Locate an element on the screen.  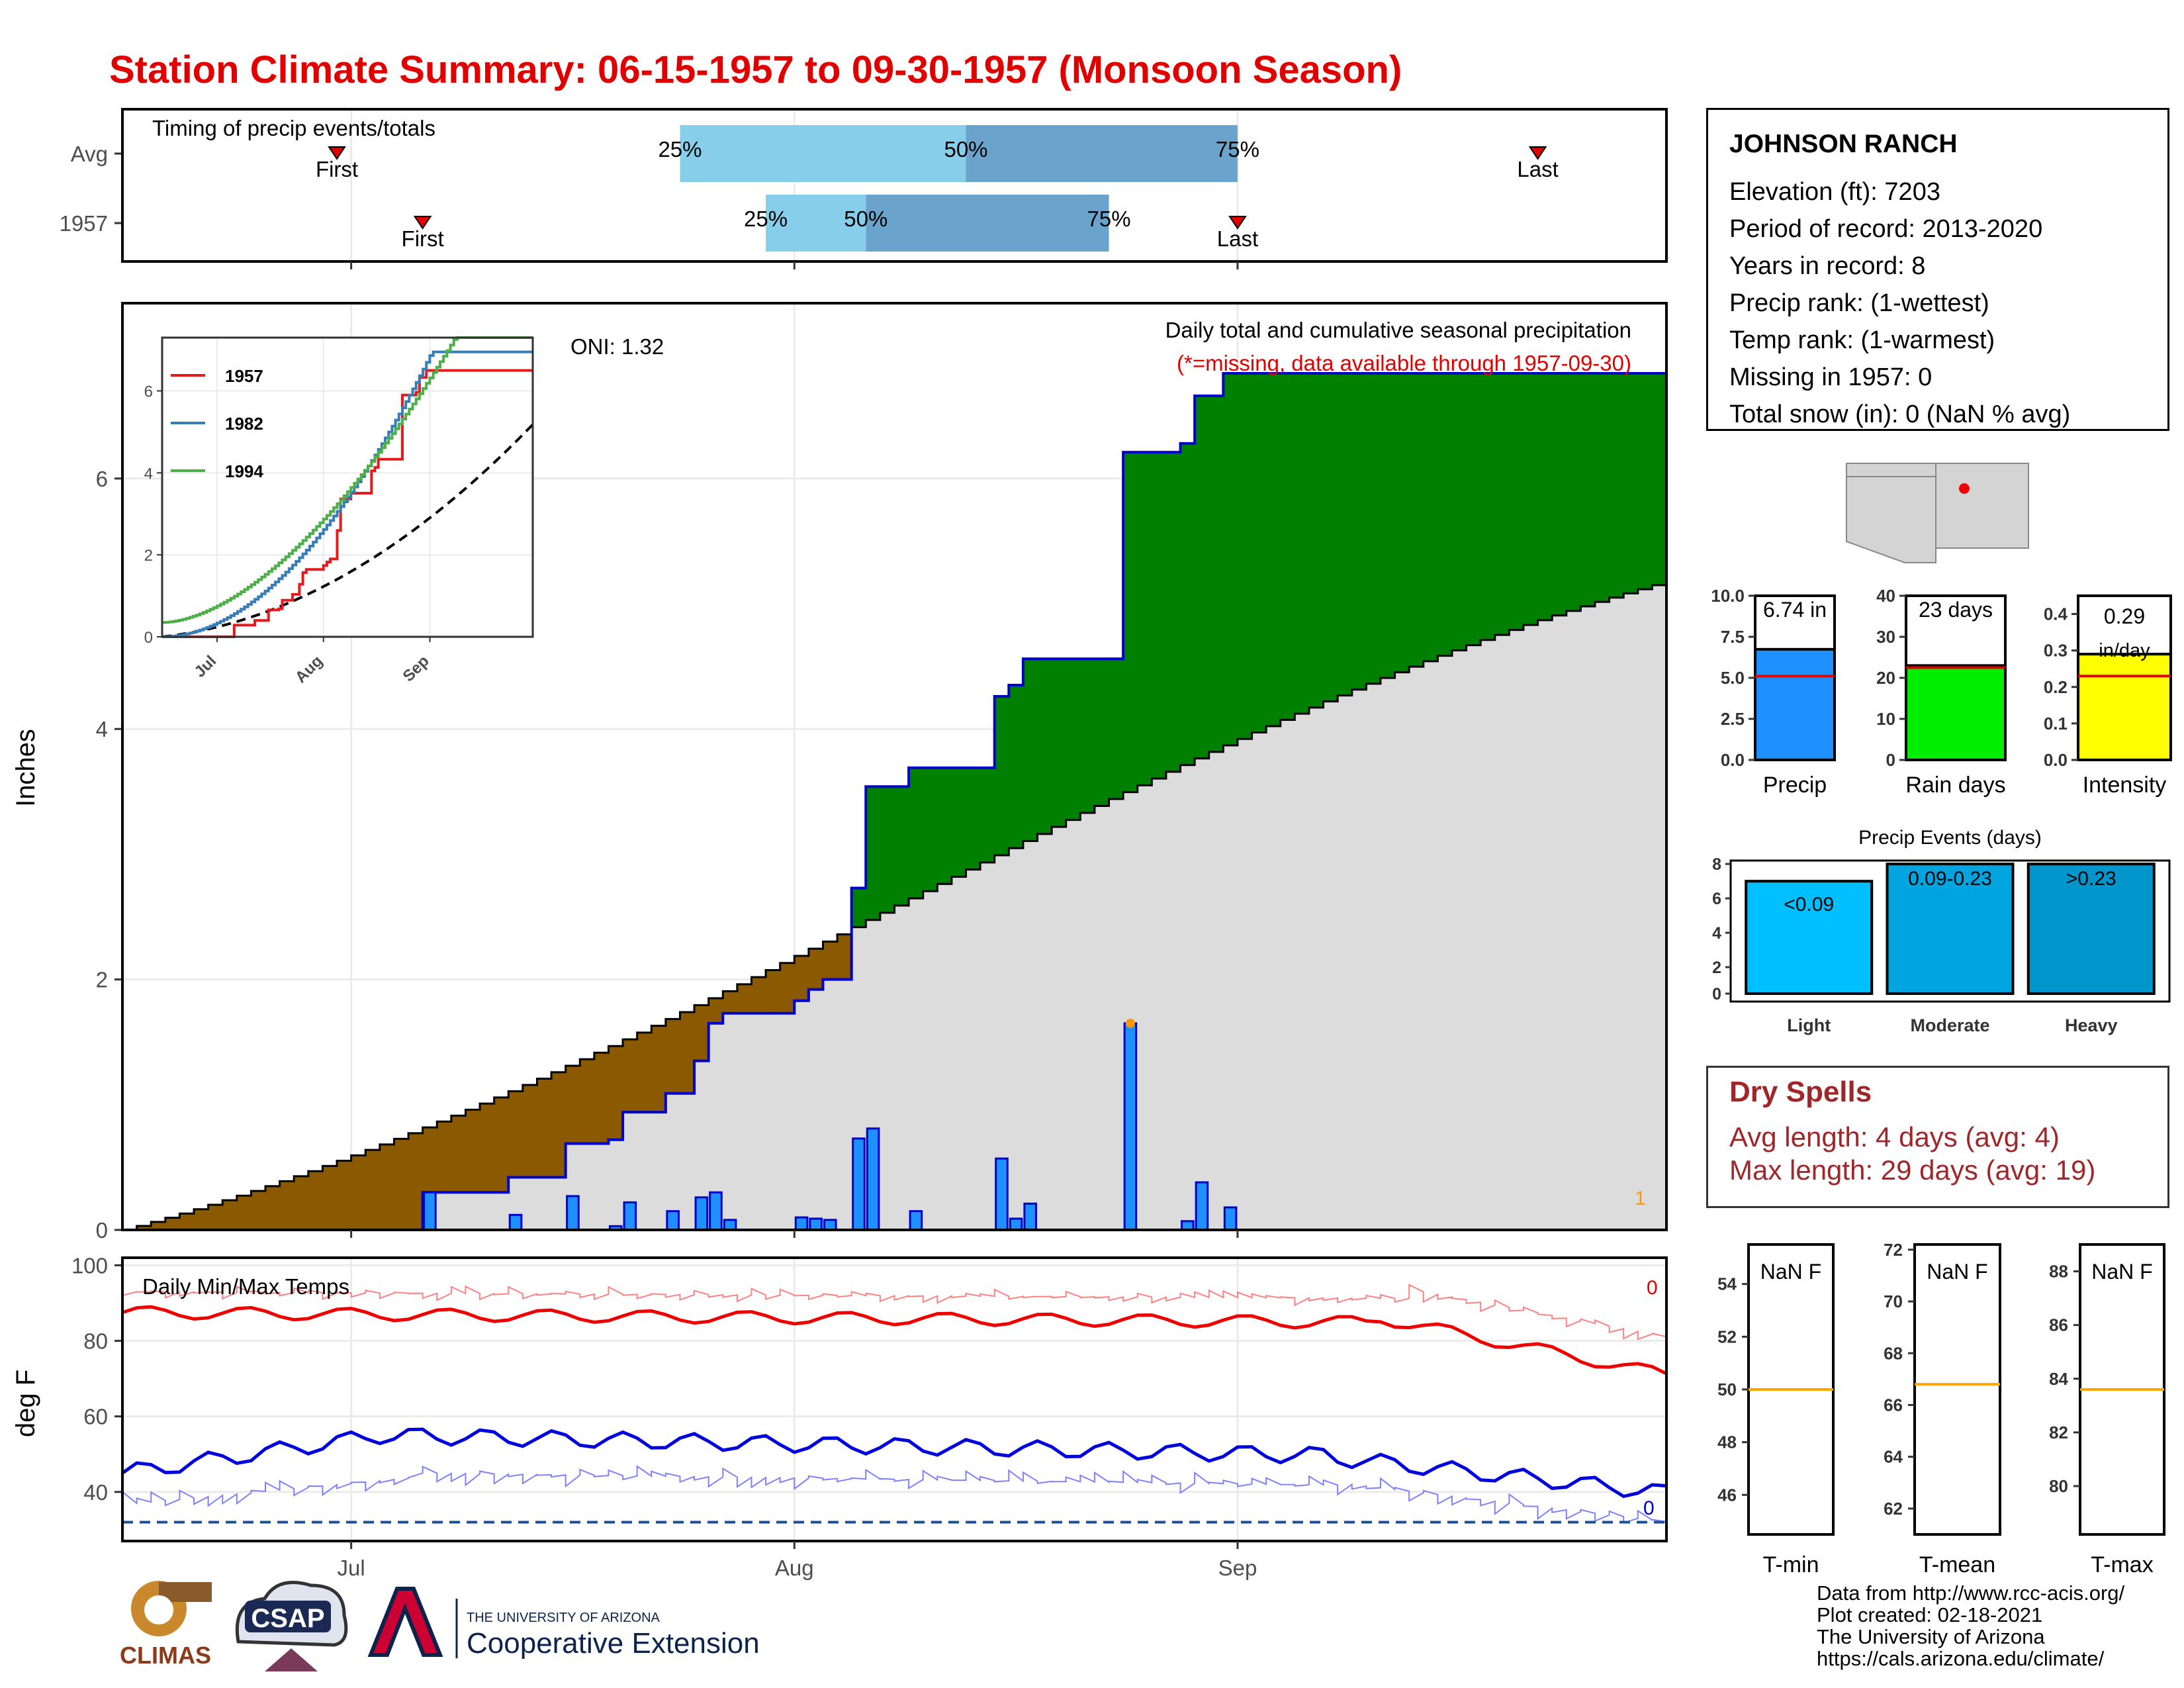
y-tick-label: 84 is located at coordinates (2058, 1379).